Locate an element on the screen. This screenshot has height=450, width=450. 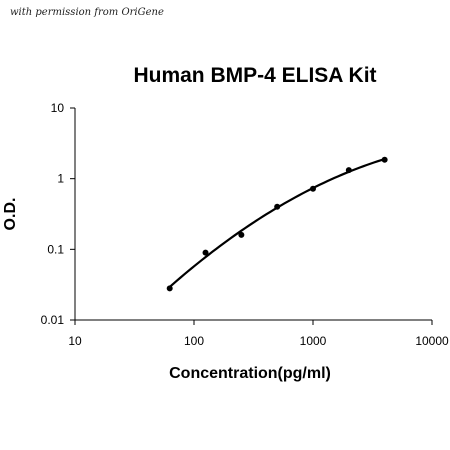
y-tick-label: 0.01 is located at coordinates (53, 320).